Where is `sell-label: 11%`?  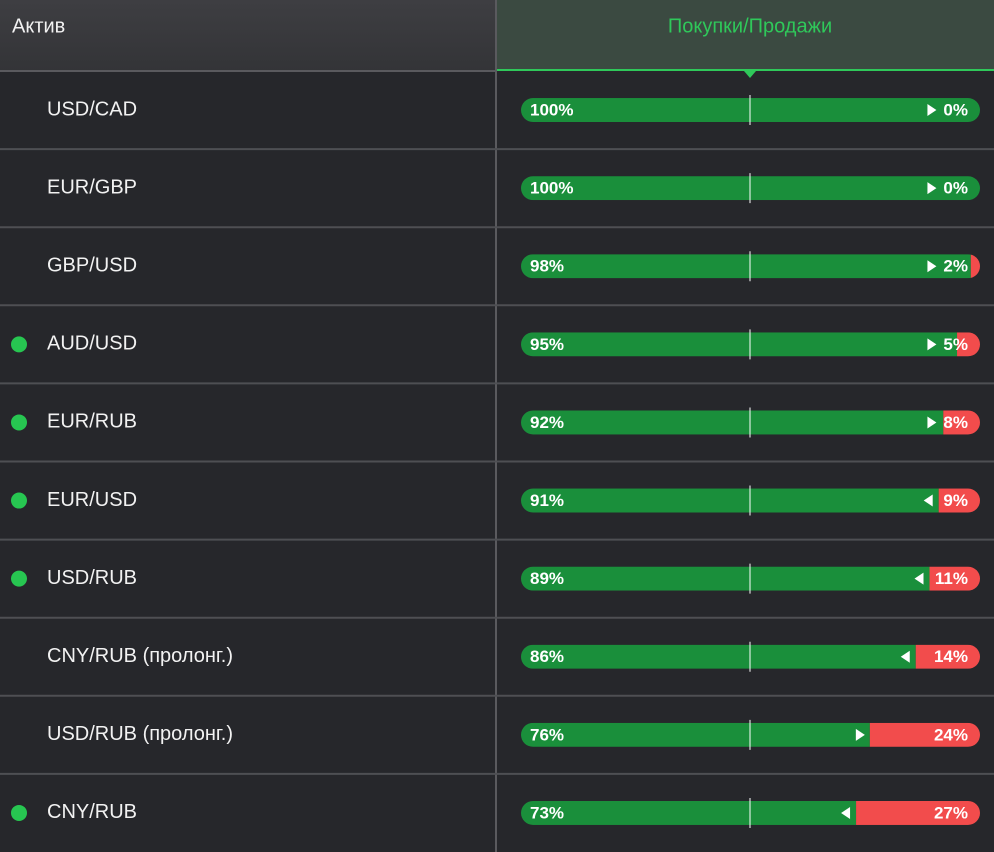 sell-label: 11% is located at coordinates (951, 578).